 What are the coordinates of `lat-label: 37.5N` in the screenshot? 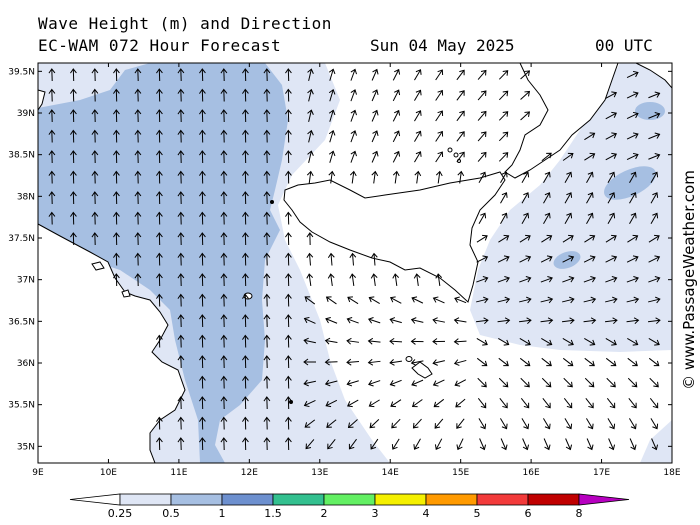 It's located at (21, 239).